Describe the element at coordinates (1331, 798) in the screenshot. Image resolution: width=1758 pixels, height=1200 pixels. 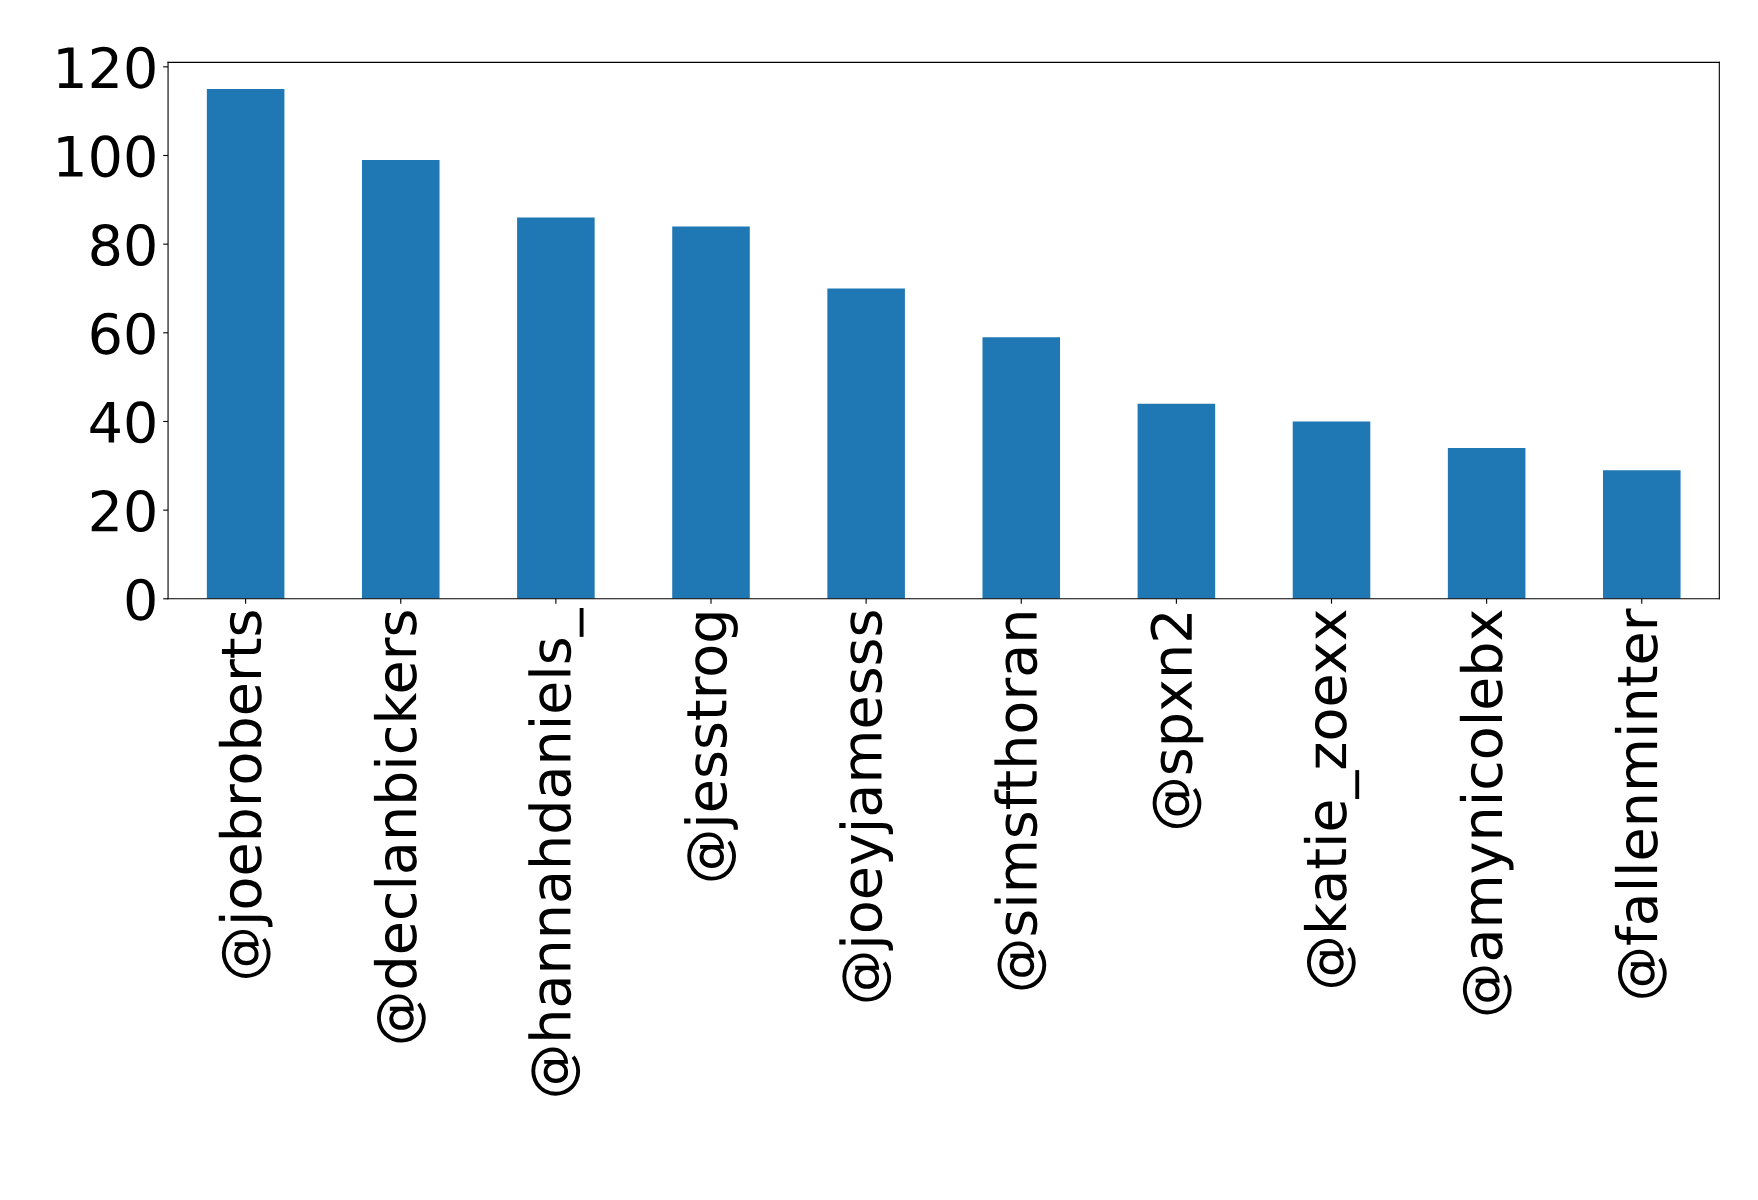
I see `x-tick-label: @katie_zoexx` at that location.